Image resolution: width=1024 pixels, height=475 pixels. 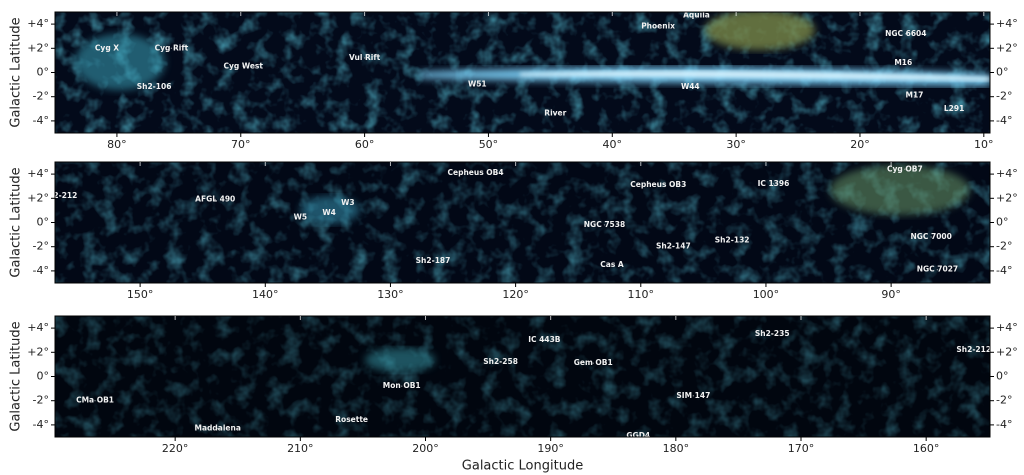 I want to click on annotation: W5, so click(x=301, y=217).